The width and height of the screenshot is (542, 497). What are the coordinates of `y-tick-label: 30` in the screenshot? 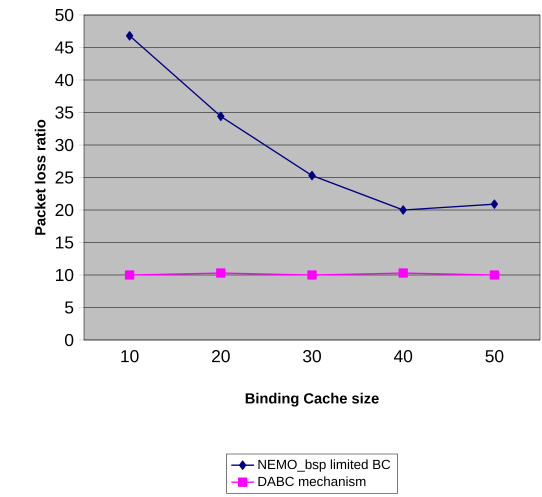 It's located at (64, 145).